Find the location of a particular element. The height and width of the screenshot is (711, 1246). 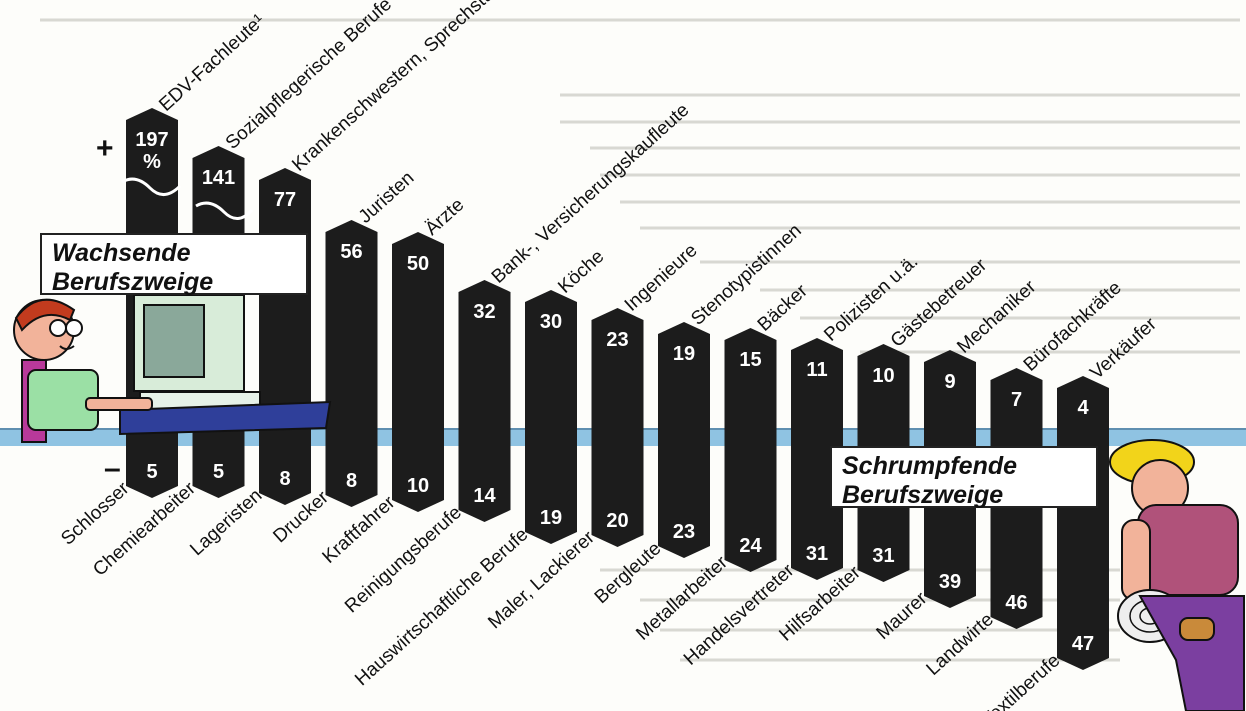

growth-value: 10 is located at coordinates (883, 376).